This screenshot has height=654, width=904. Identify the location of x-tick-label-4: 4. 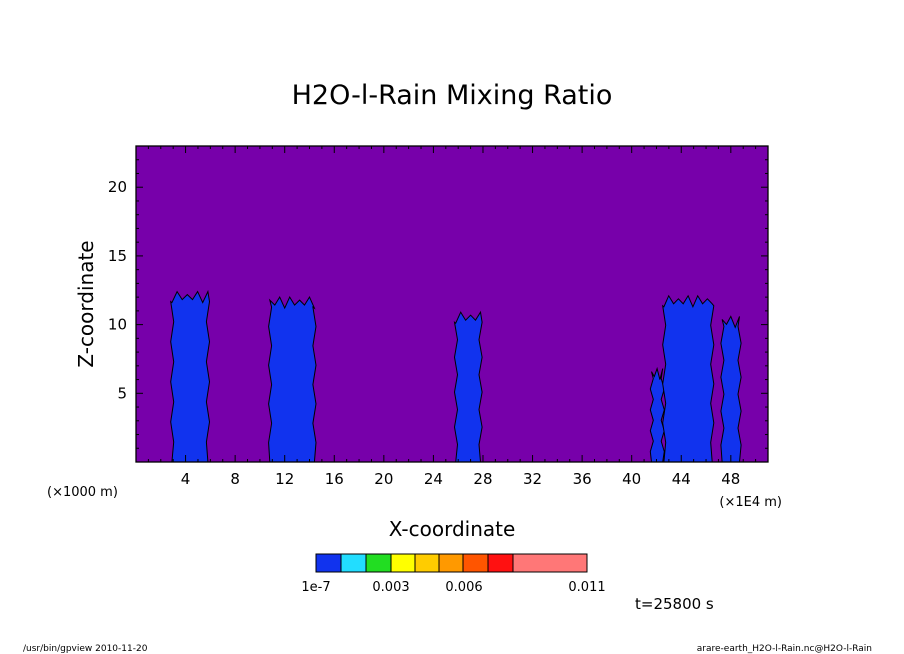
(186, 479).